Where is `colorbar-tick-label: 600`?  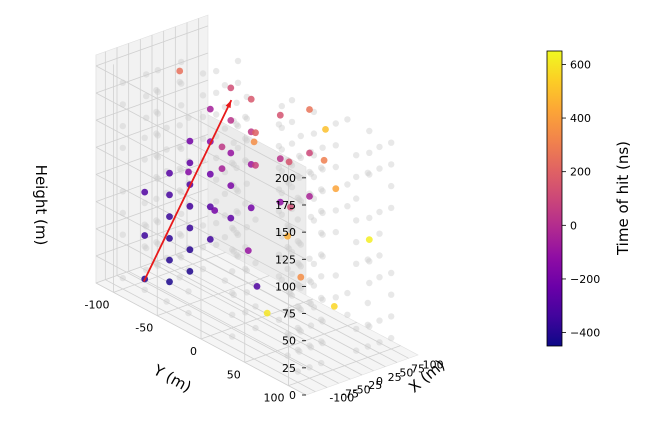
colorbar-tick-label: 600 is located at coordinates (580, 64).